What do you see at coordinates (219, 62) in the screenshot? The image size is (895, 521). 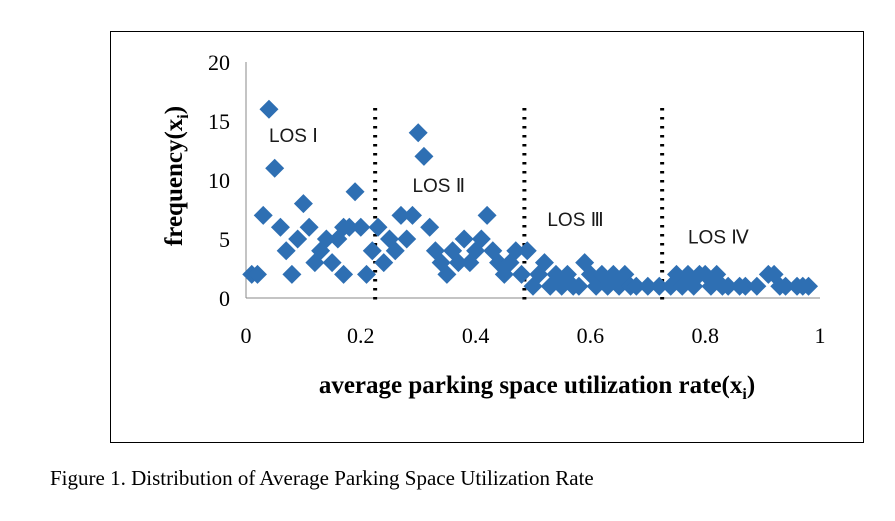 I see `y-tick-label: 20` at bounding box center [219, 62].